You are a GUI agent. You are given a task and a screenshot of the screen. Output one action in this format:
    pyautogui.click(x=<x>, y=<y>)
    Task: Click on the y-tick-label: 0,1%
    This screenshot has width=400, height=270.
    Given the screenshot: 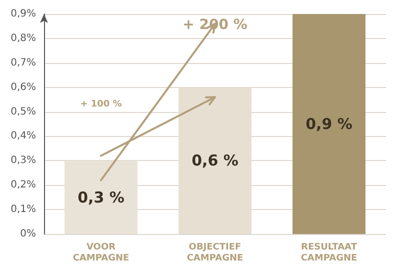 What is the action you would take?
    pyautogui.click(x=23, y=210)
    